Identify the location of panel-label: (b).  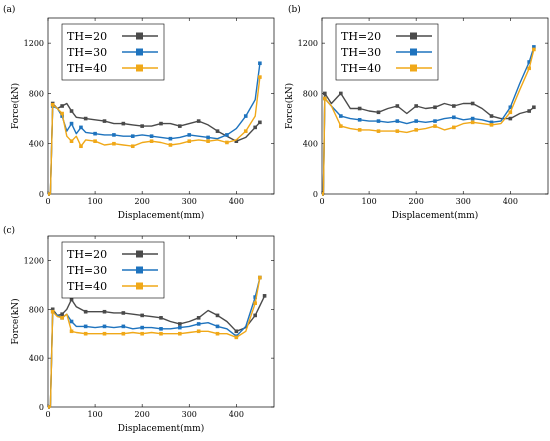
(294, 9).